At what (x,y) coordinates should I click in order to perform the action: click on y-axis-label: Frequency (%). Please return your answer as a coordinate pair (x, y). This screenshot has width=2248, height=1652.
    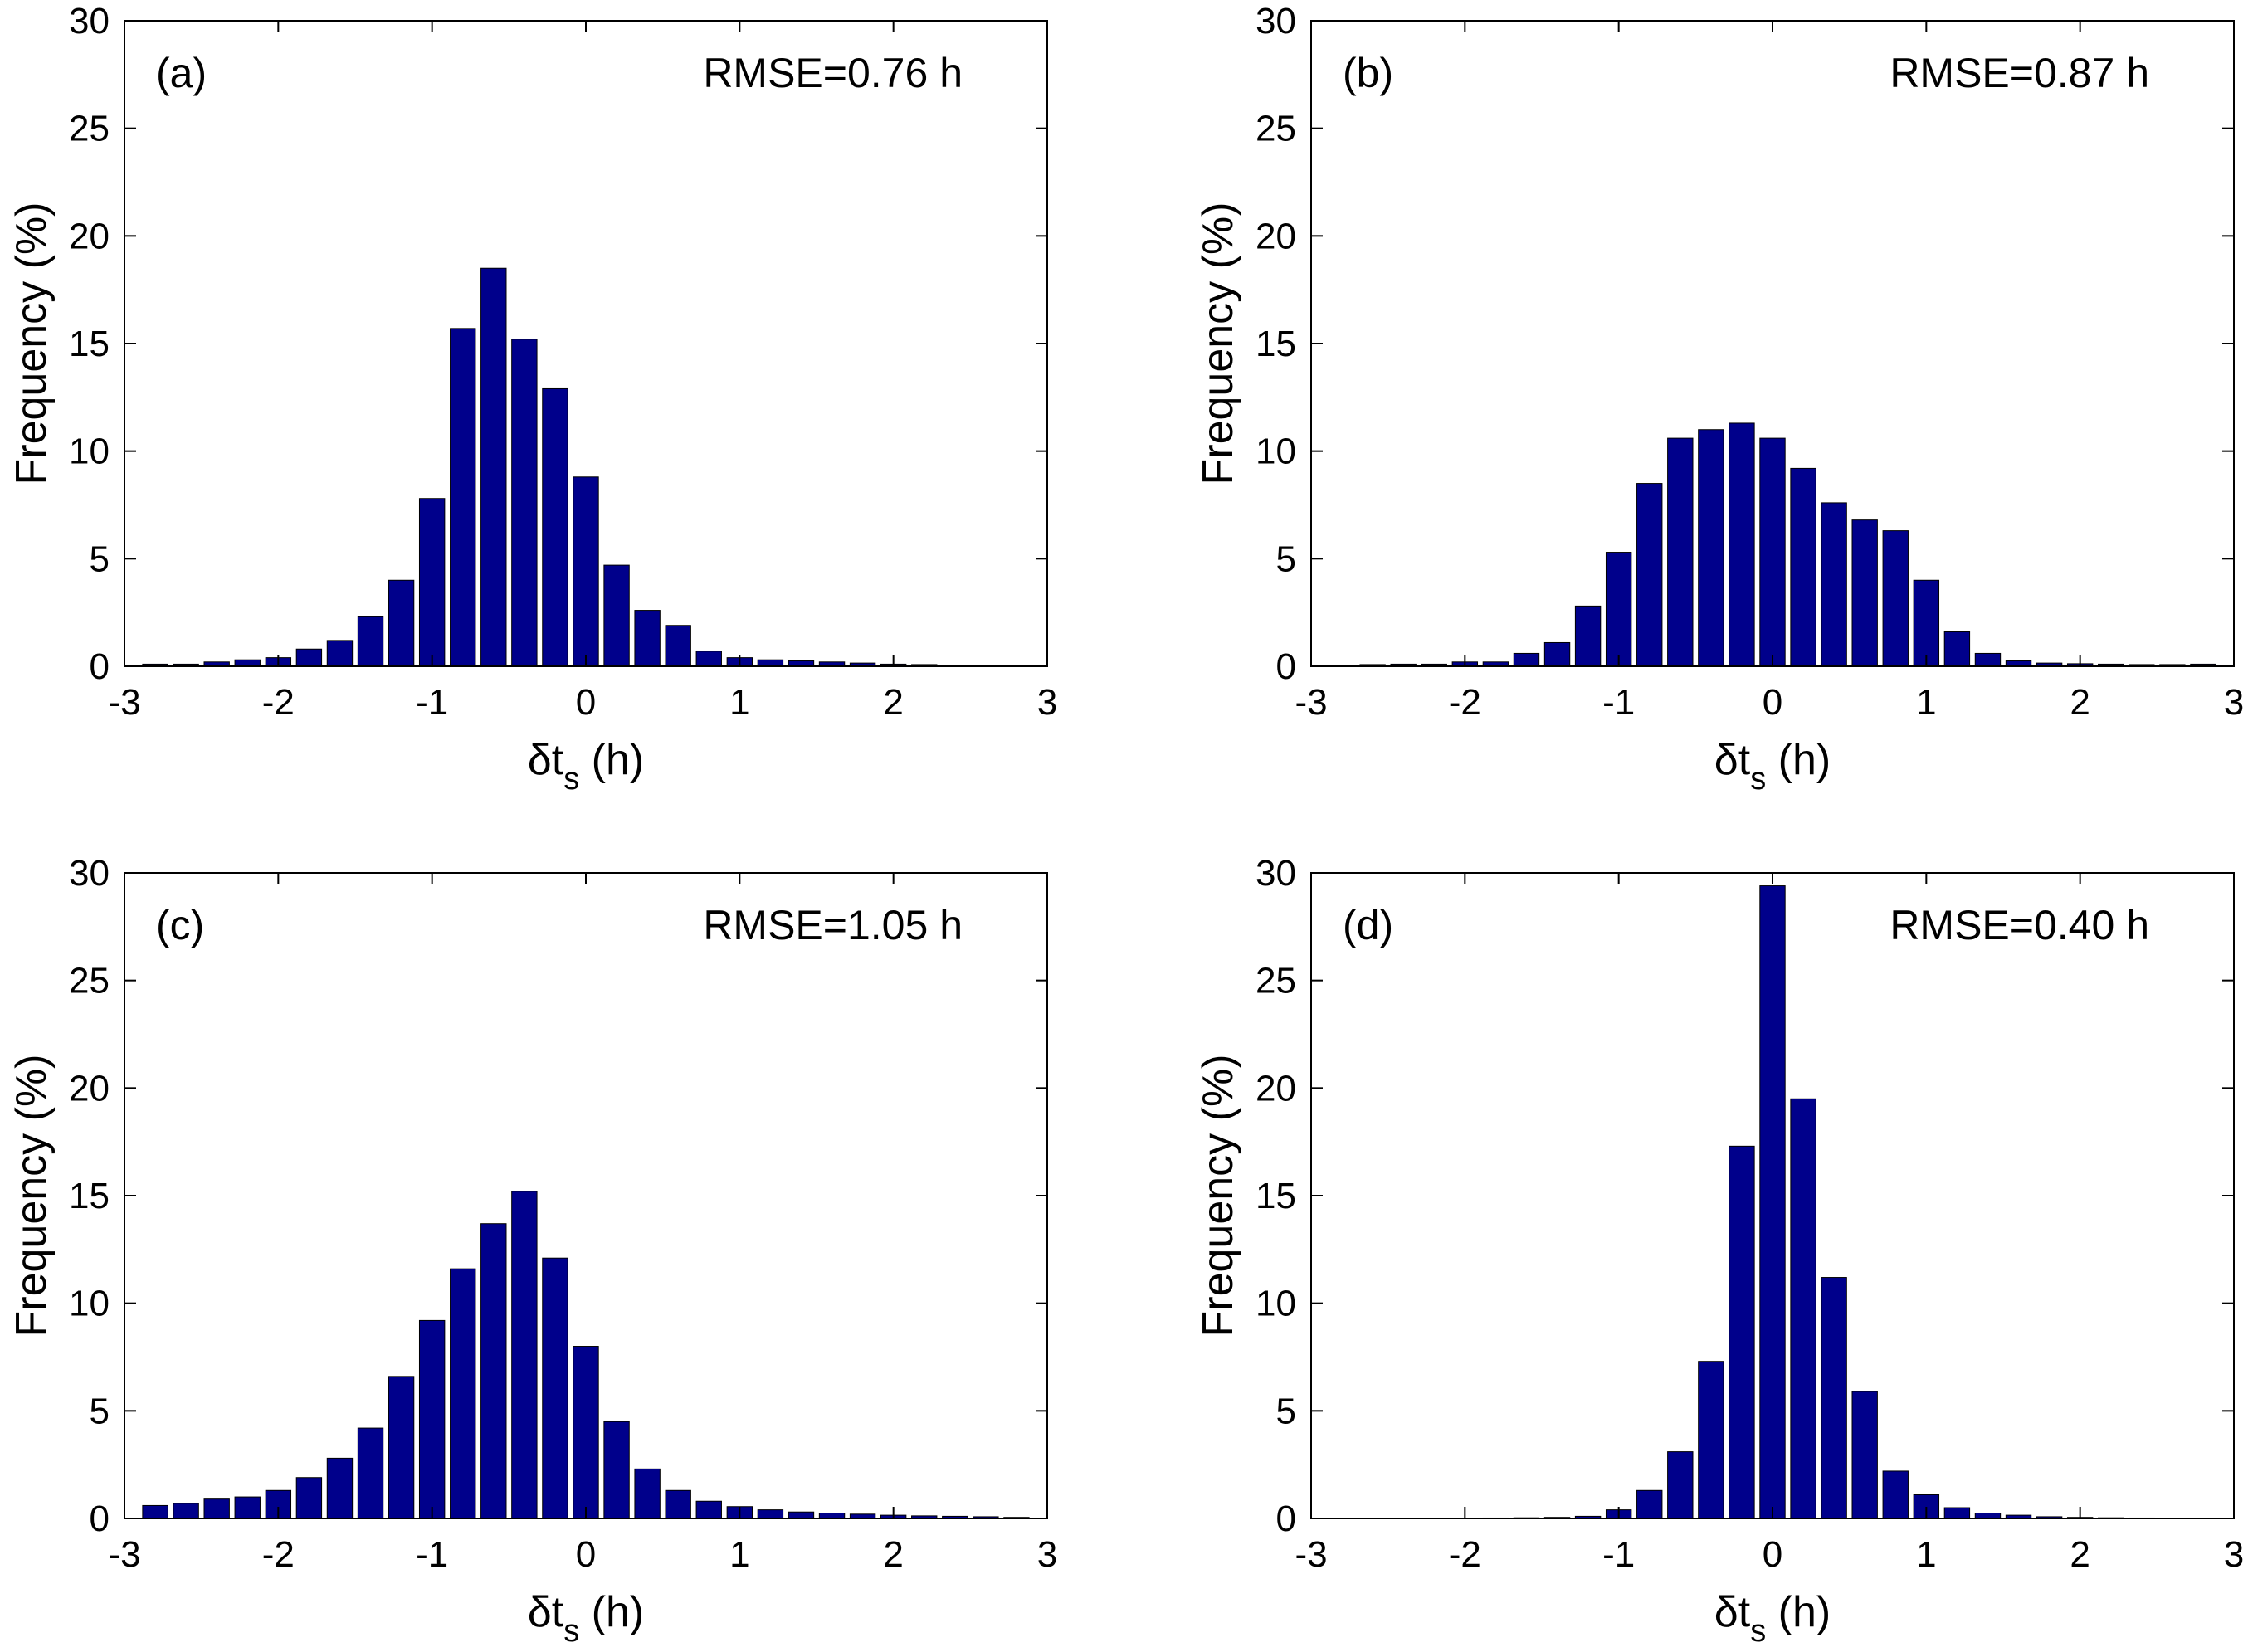
    Looking at the image, I should click on (31, 1196).